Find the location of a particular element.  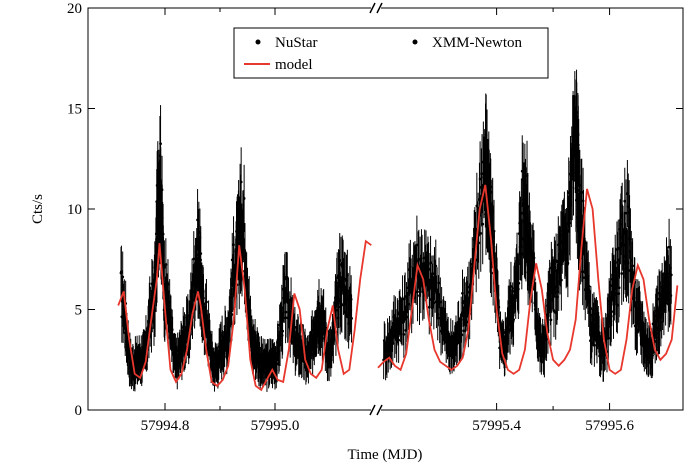

legend: NuStar XMM-Newton model is located at coordinates (391, 53).